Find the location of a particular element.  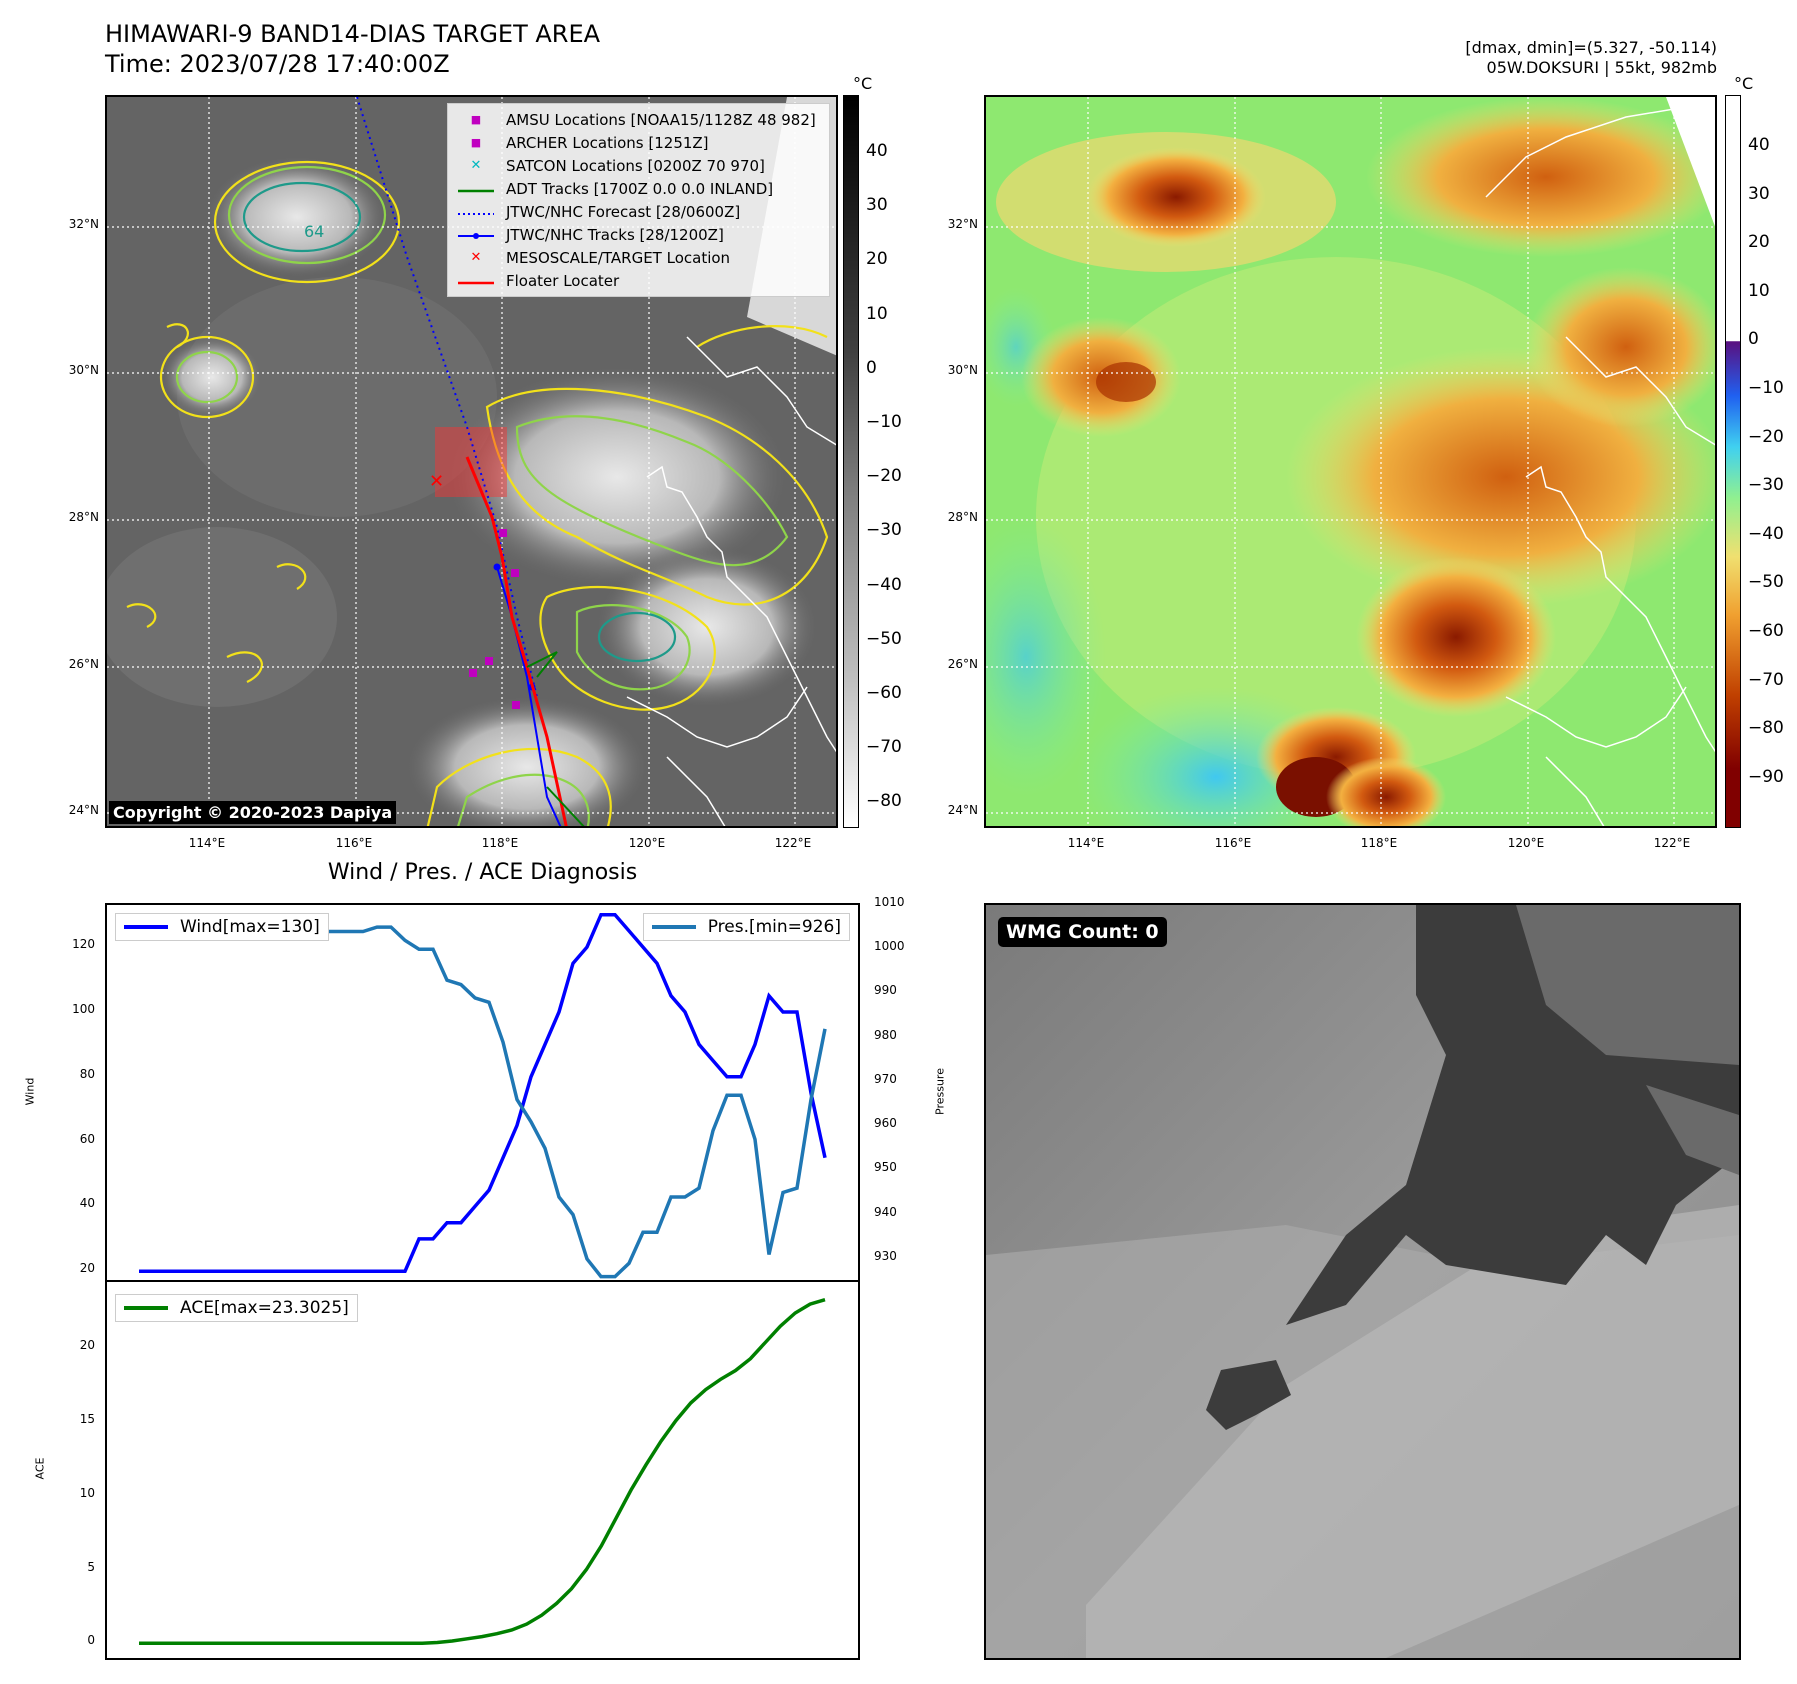

legend-item-adt: ADT Tracks [1700Z 0.0 0.0 INLAND] is located at coordinates (638, 188).